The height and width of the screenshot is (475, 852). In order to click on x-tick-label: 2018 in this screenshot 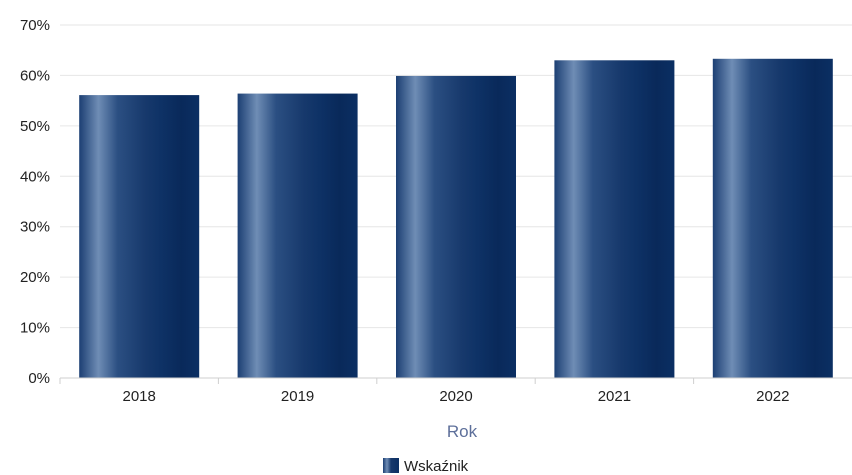, I will do `click(139, 396)`.